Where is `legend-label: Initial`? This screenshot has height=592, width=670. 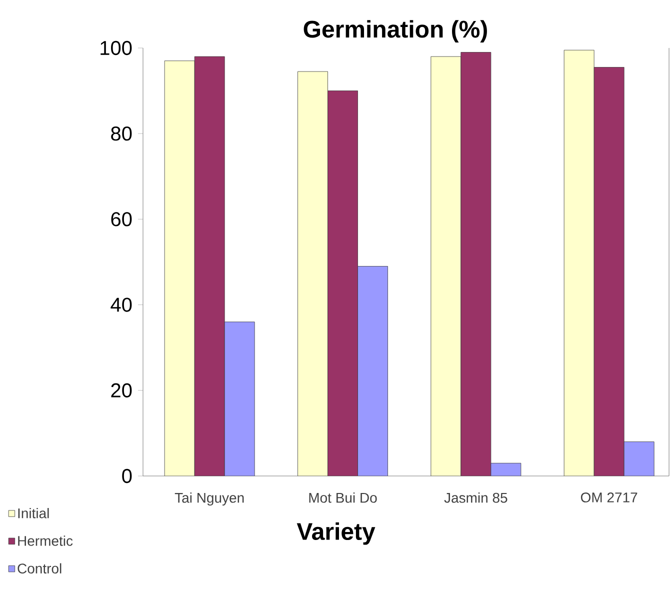 legend-label: Initial is located at coordinates (33, 513).